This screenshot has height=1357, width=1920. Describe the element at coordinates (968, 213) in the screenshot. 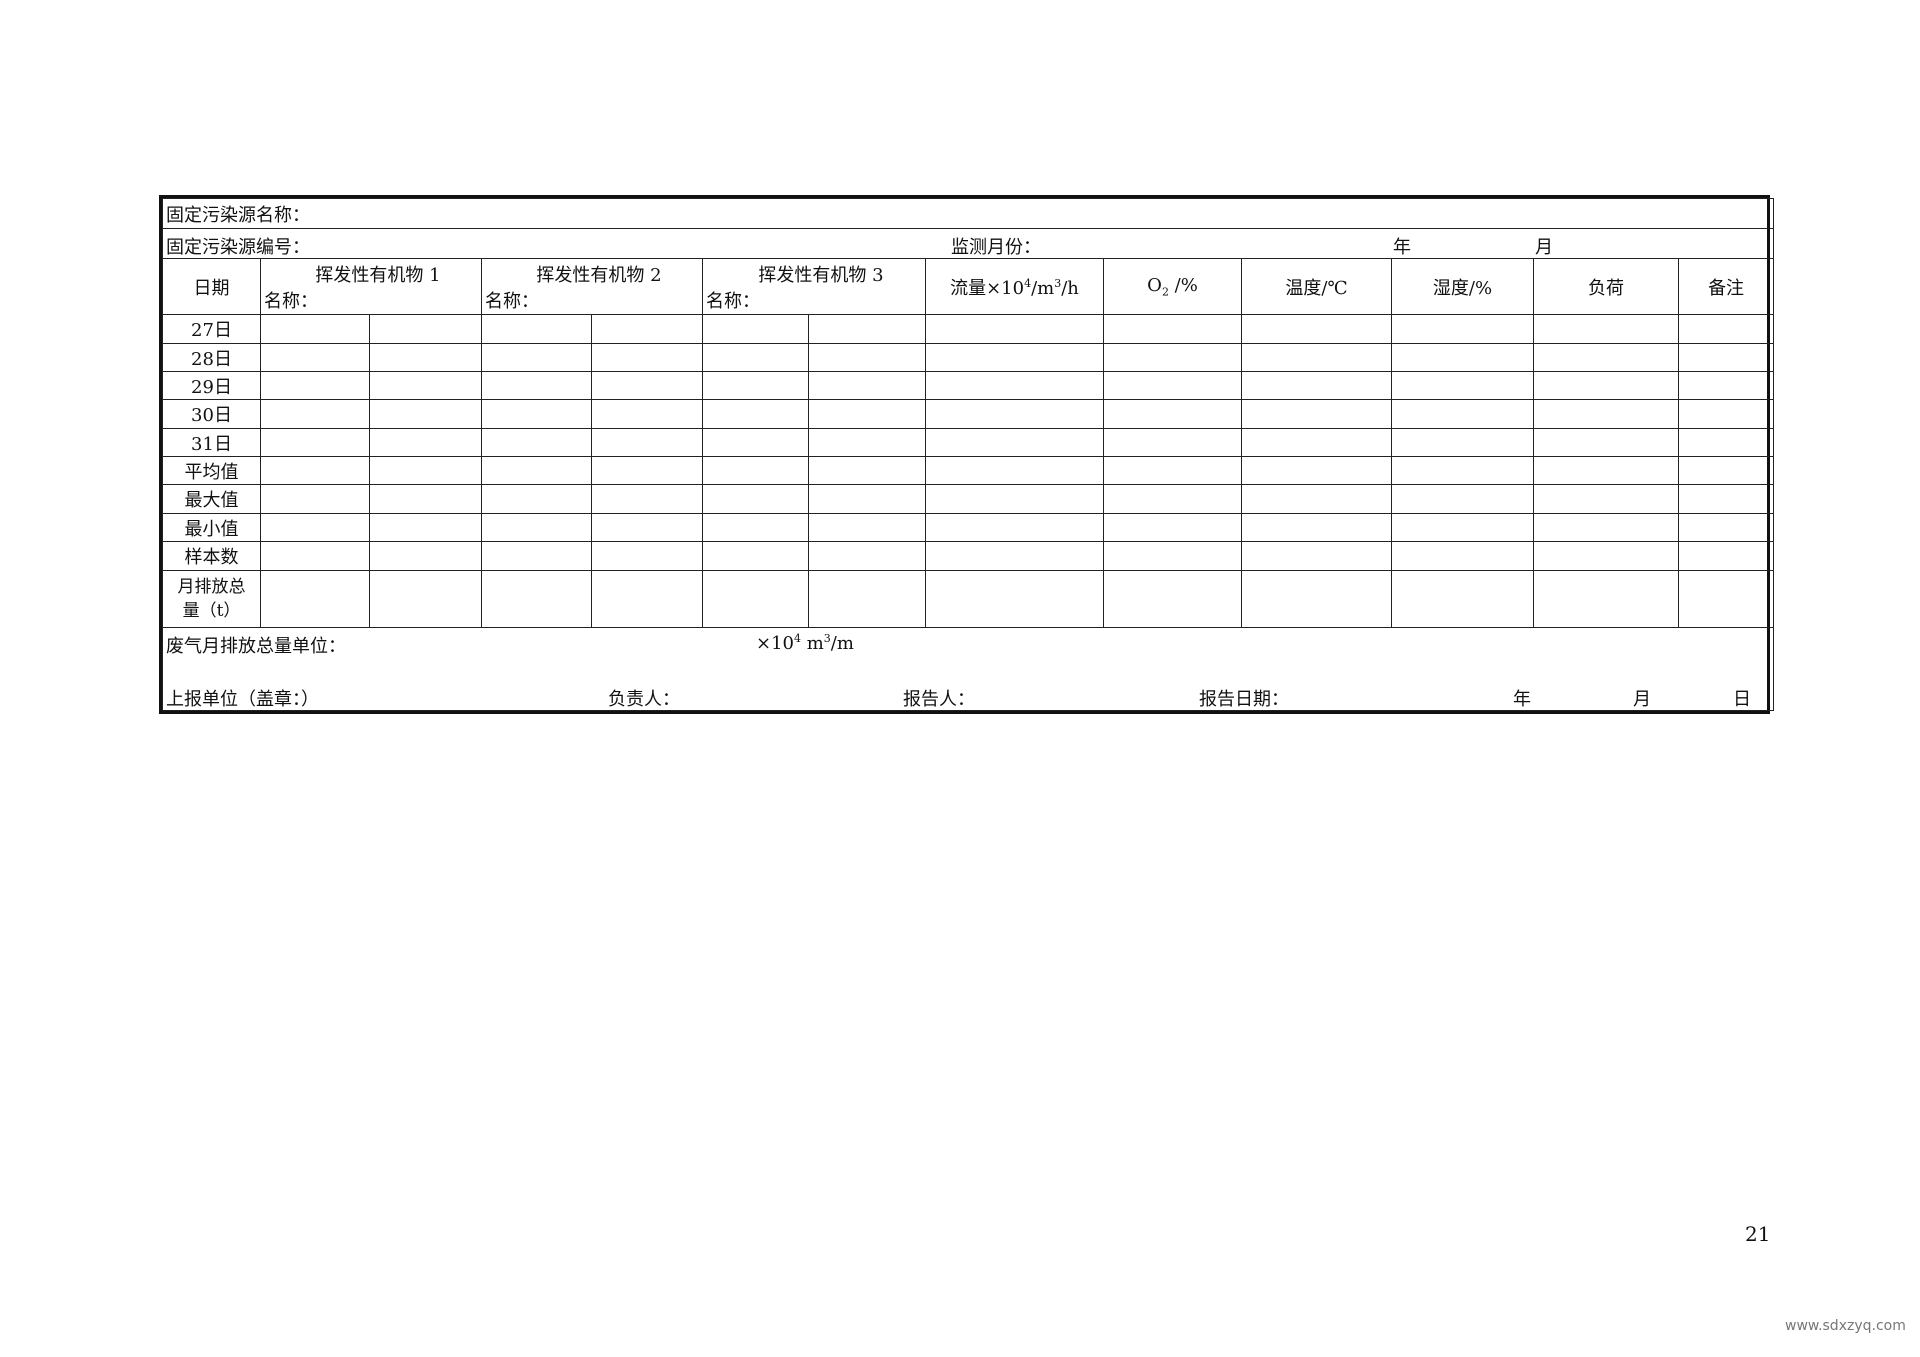

I see `source-name-field: 固定污染源名称：` at that location.